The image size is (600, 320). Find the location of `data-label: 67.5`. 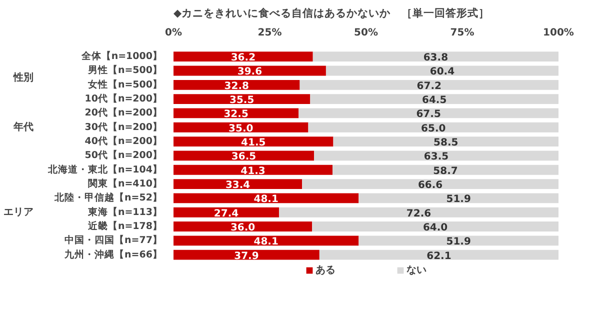

data-label: 67.5 is located at coordinates (428, 114).